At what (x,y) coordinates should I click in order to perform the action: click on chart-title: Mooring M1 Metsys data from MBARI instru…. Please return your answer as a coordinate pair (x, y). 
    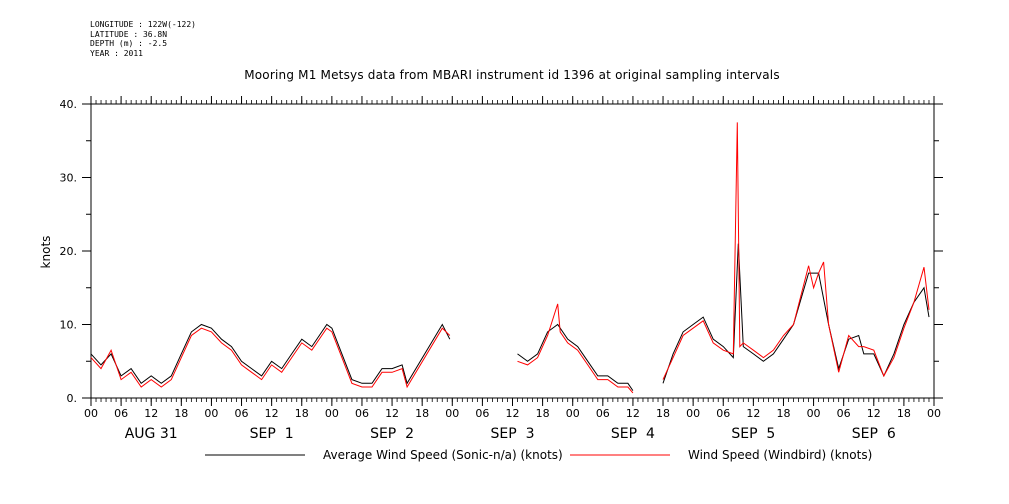
    Looking at the image, I should click on (512, 75).